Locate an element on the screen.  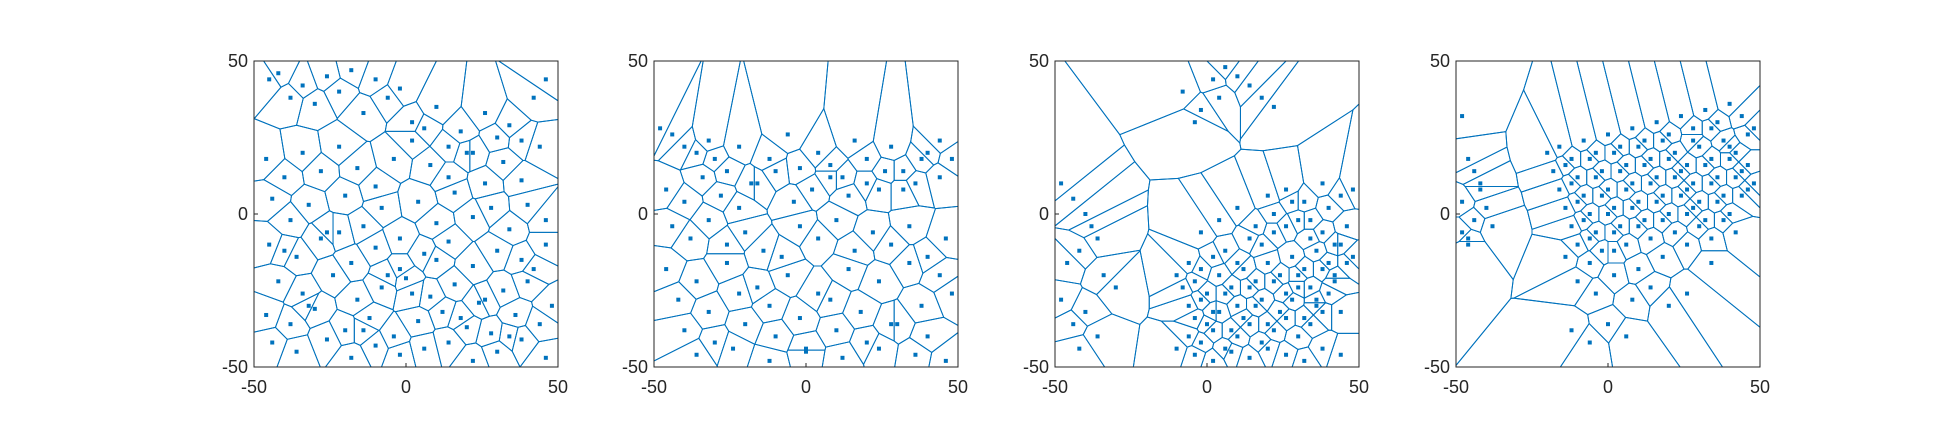
x-tick-label: -50 is located at coordinates (1055, 387).